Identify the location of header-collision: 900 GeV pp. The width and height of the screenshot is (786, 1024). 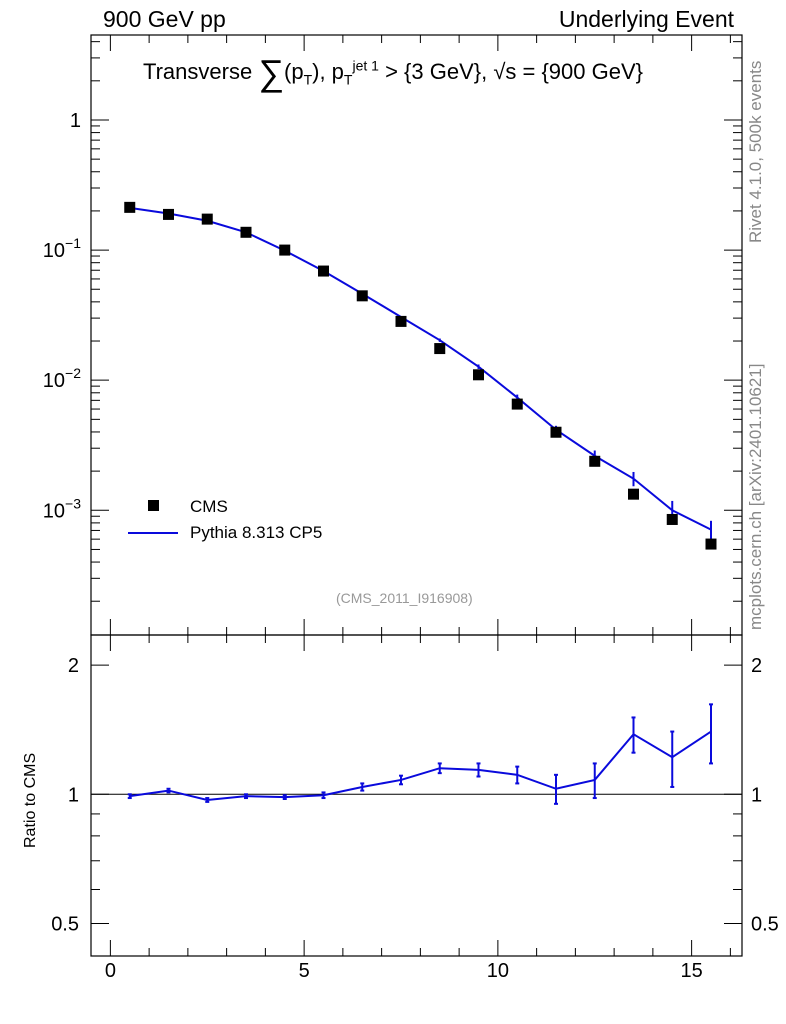
(164, 19).